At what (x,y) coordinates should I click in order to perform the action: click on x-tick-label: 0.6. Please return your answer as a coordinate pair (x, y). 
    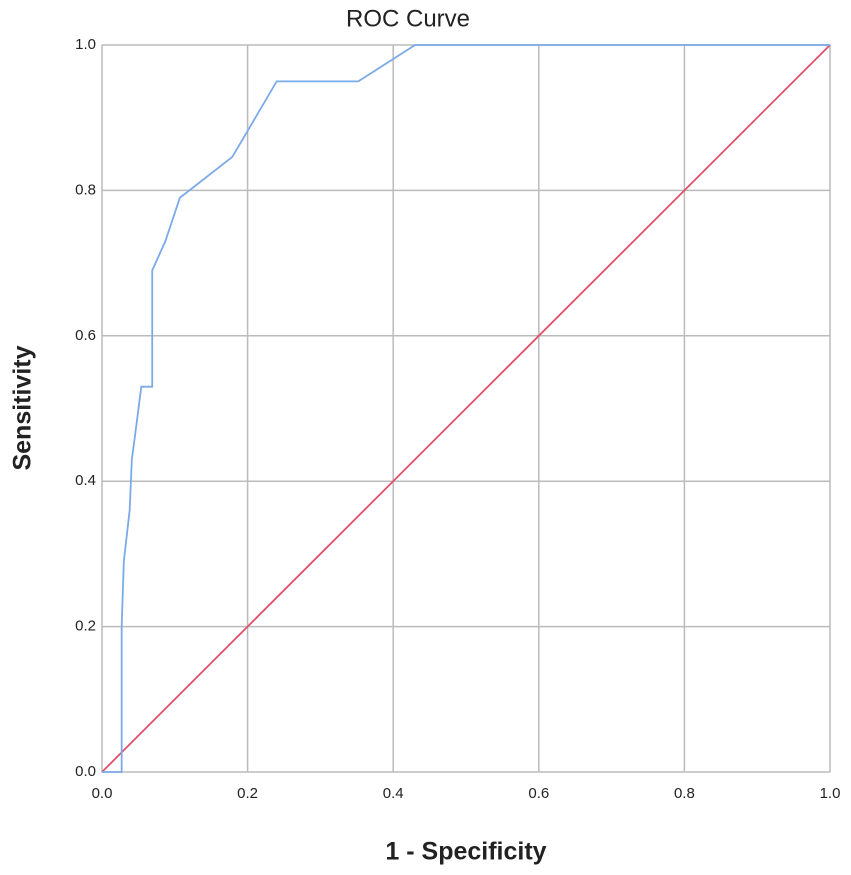
    Looking at the image, I should click on (538, 793).